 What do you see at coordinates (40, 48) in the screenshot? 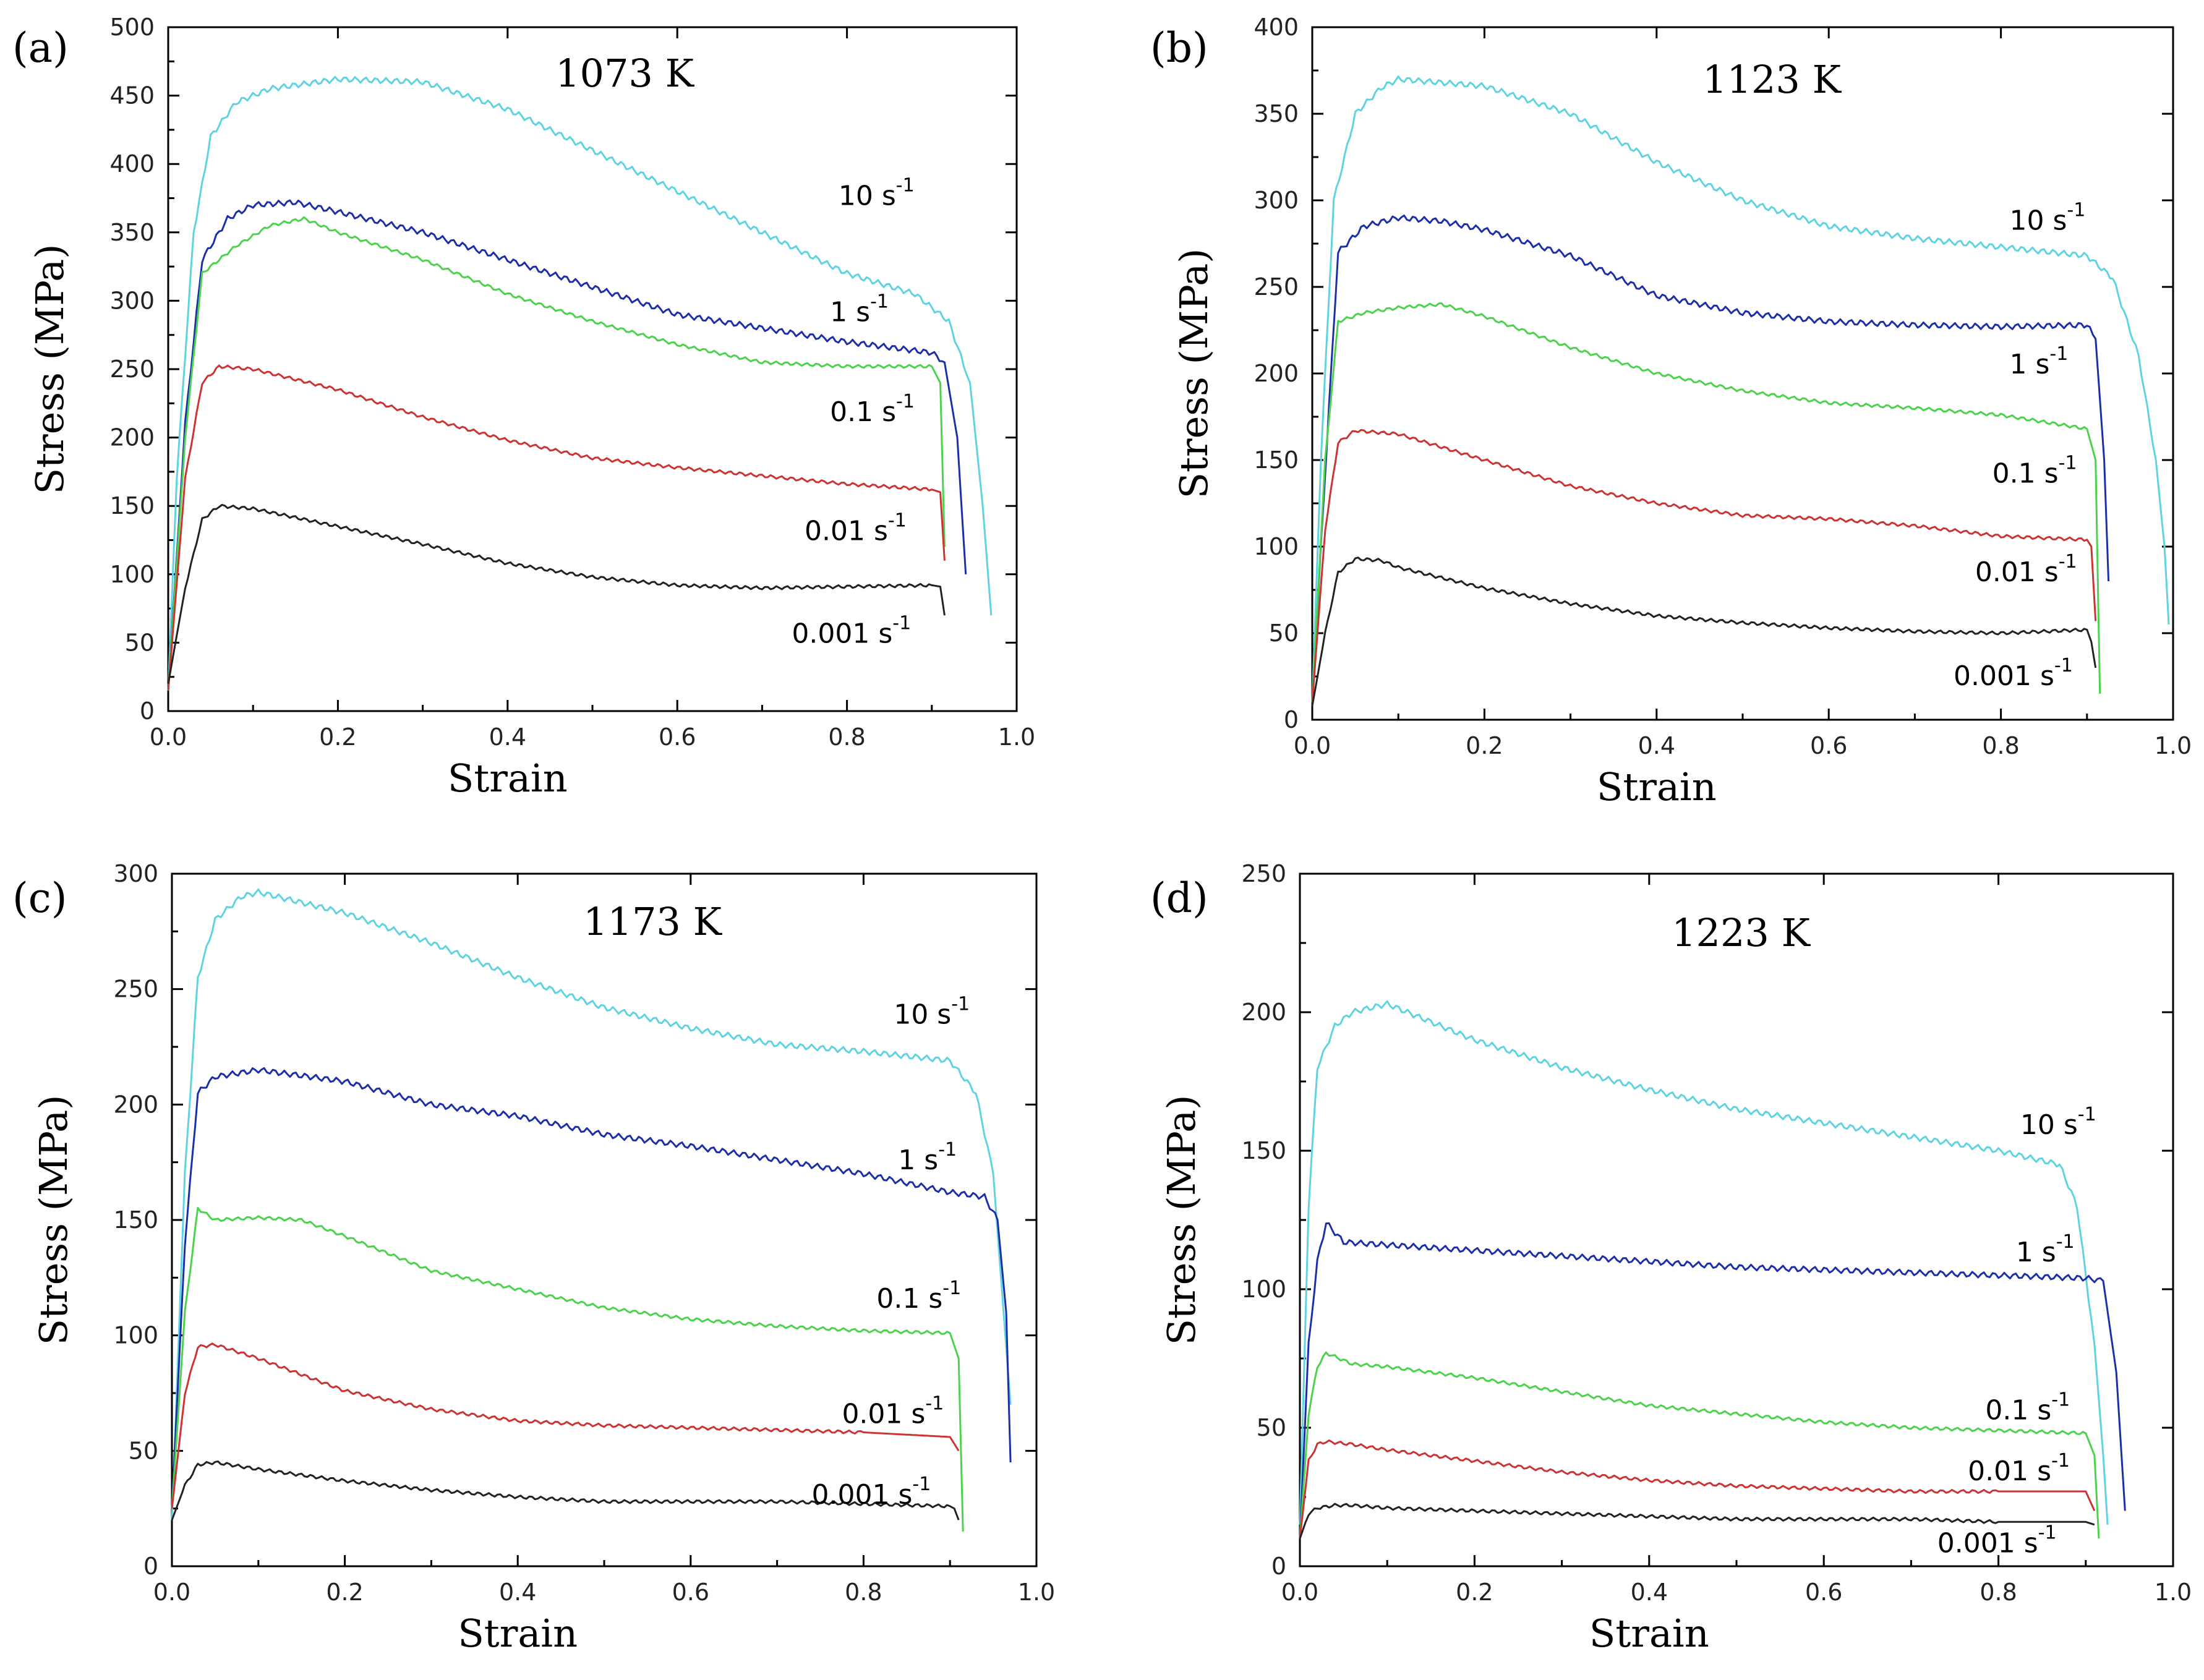
I see `panel-label: (a)` at bounding box center [40, 48].